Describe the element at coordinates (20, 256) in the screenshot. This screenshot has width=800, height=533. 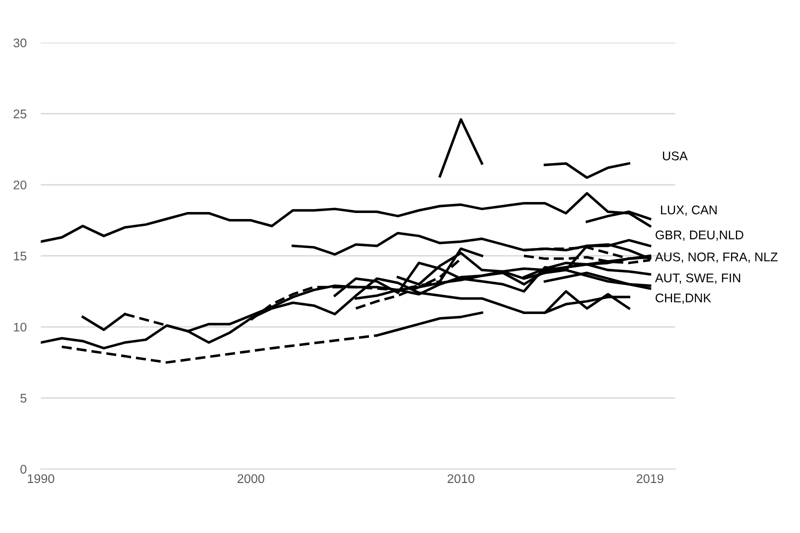
I see `y-tick-label: 15` at that location.